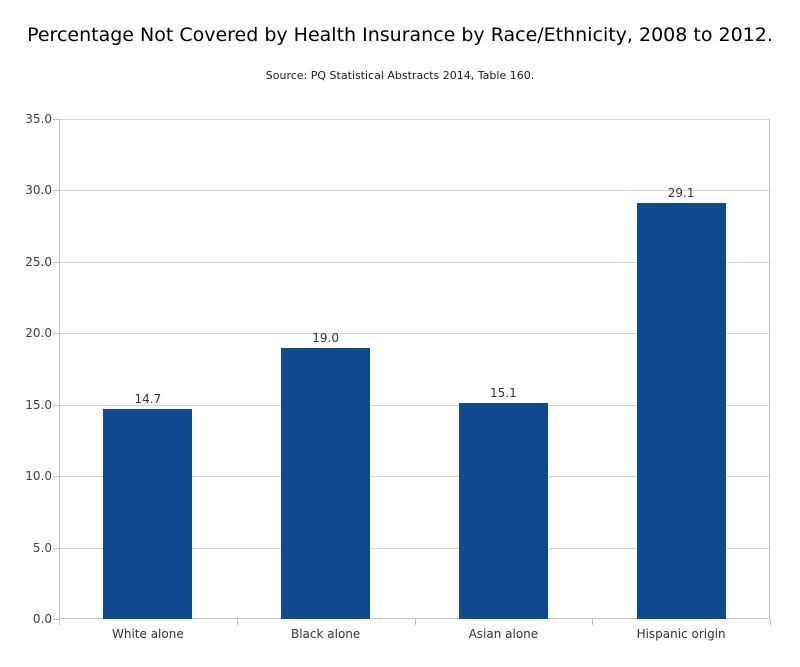  What do you see at coordinates (503, 511) in the screenshot?
I see `bar-asian-alone` at bounding box center [503, 511].